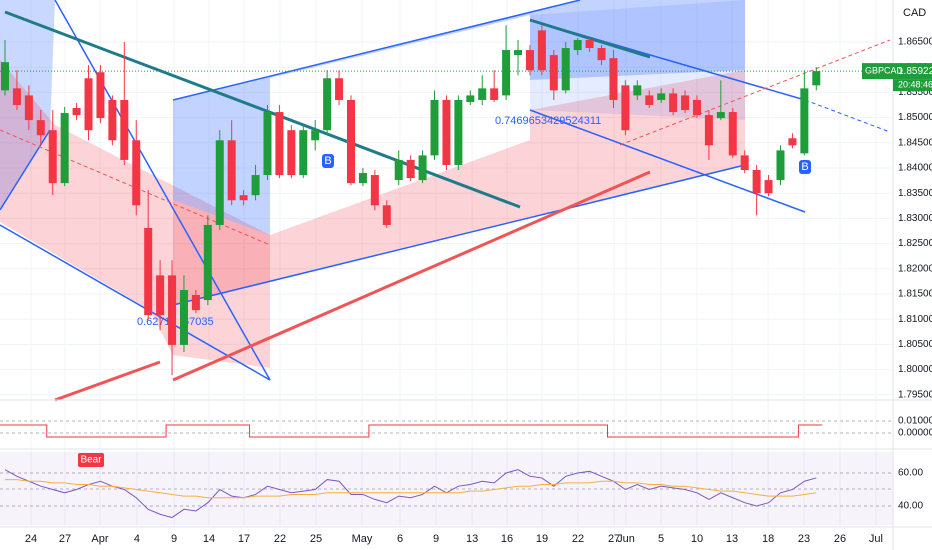 This screenshot has height=550, width=932. I want to click on y-tick-label: 1.84500, so click(915, 142).